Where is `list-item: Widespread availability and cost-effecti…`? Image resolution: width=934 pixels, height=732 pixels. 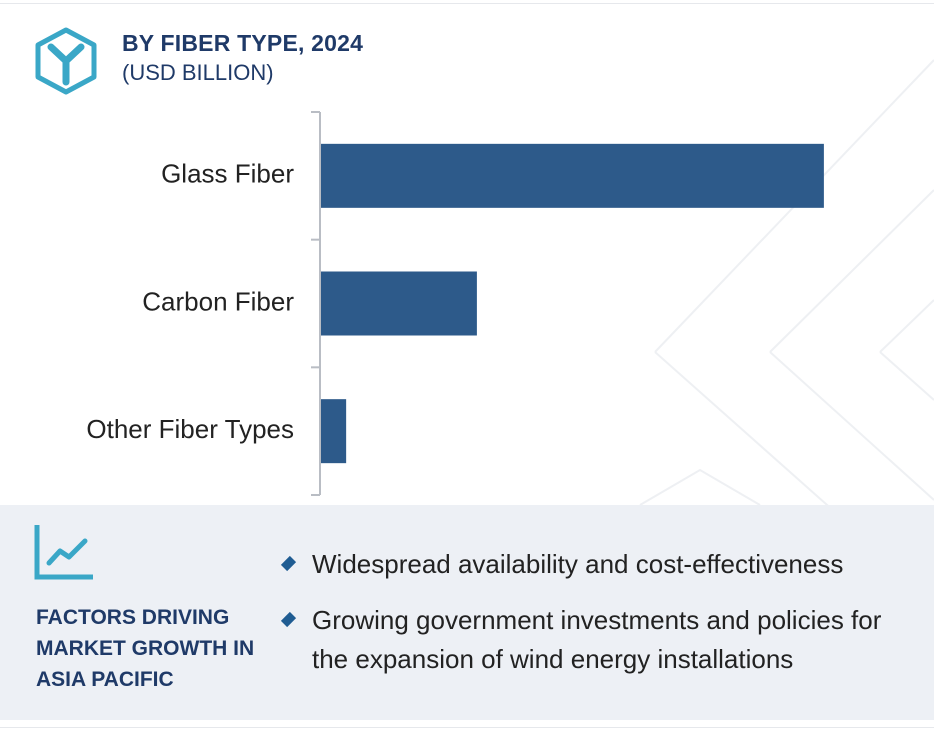 list-item: Widespread availability and cost-effecti… is located at coordinates (600, 564).